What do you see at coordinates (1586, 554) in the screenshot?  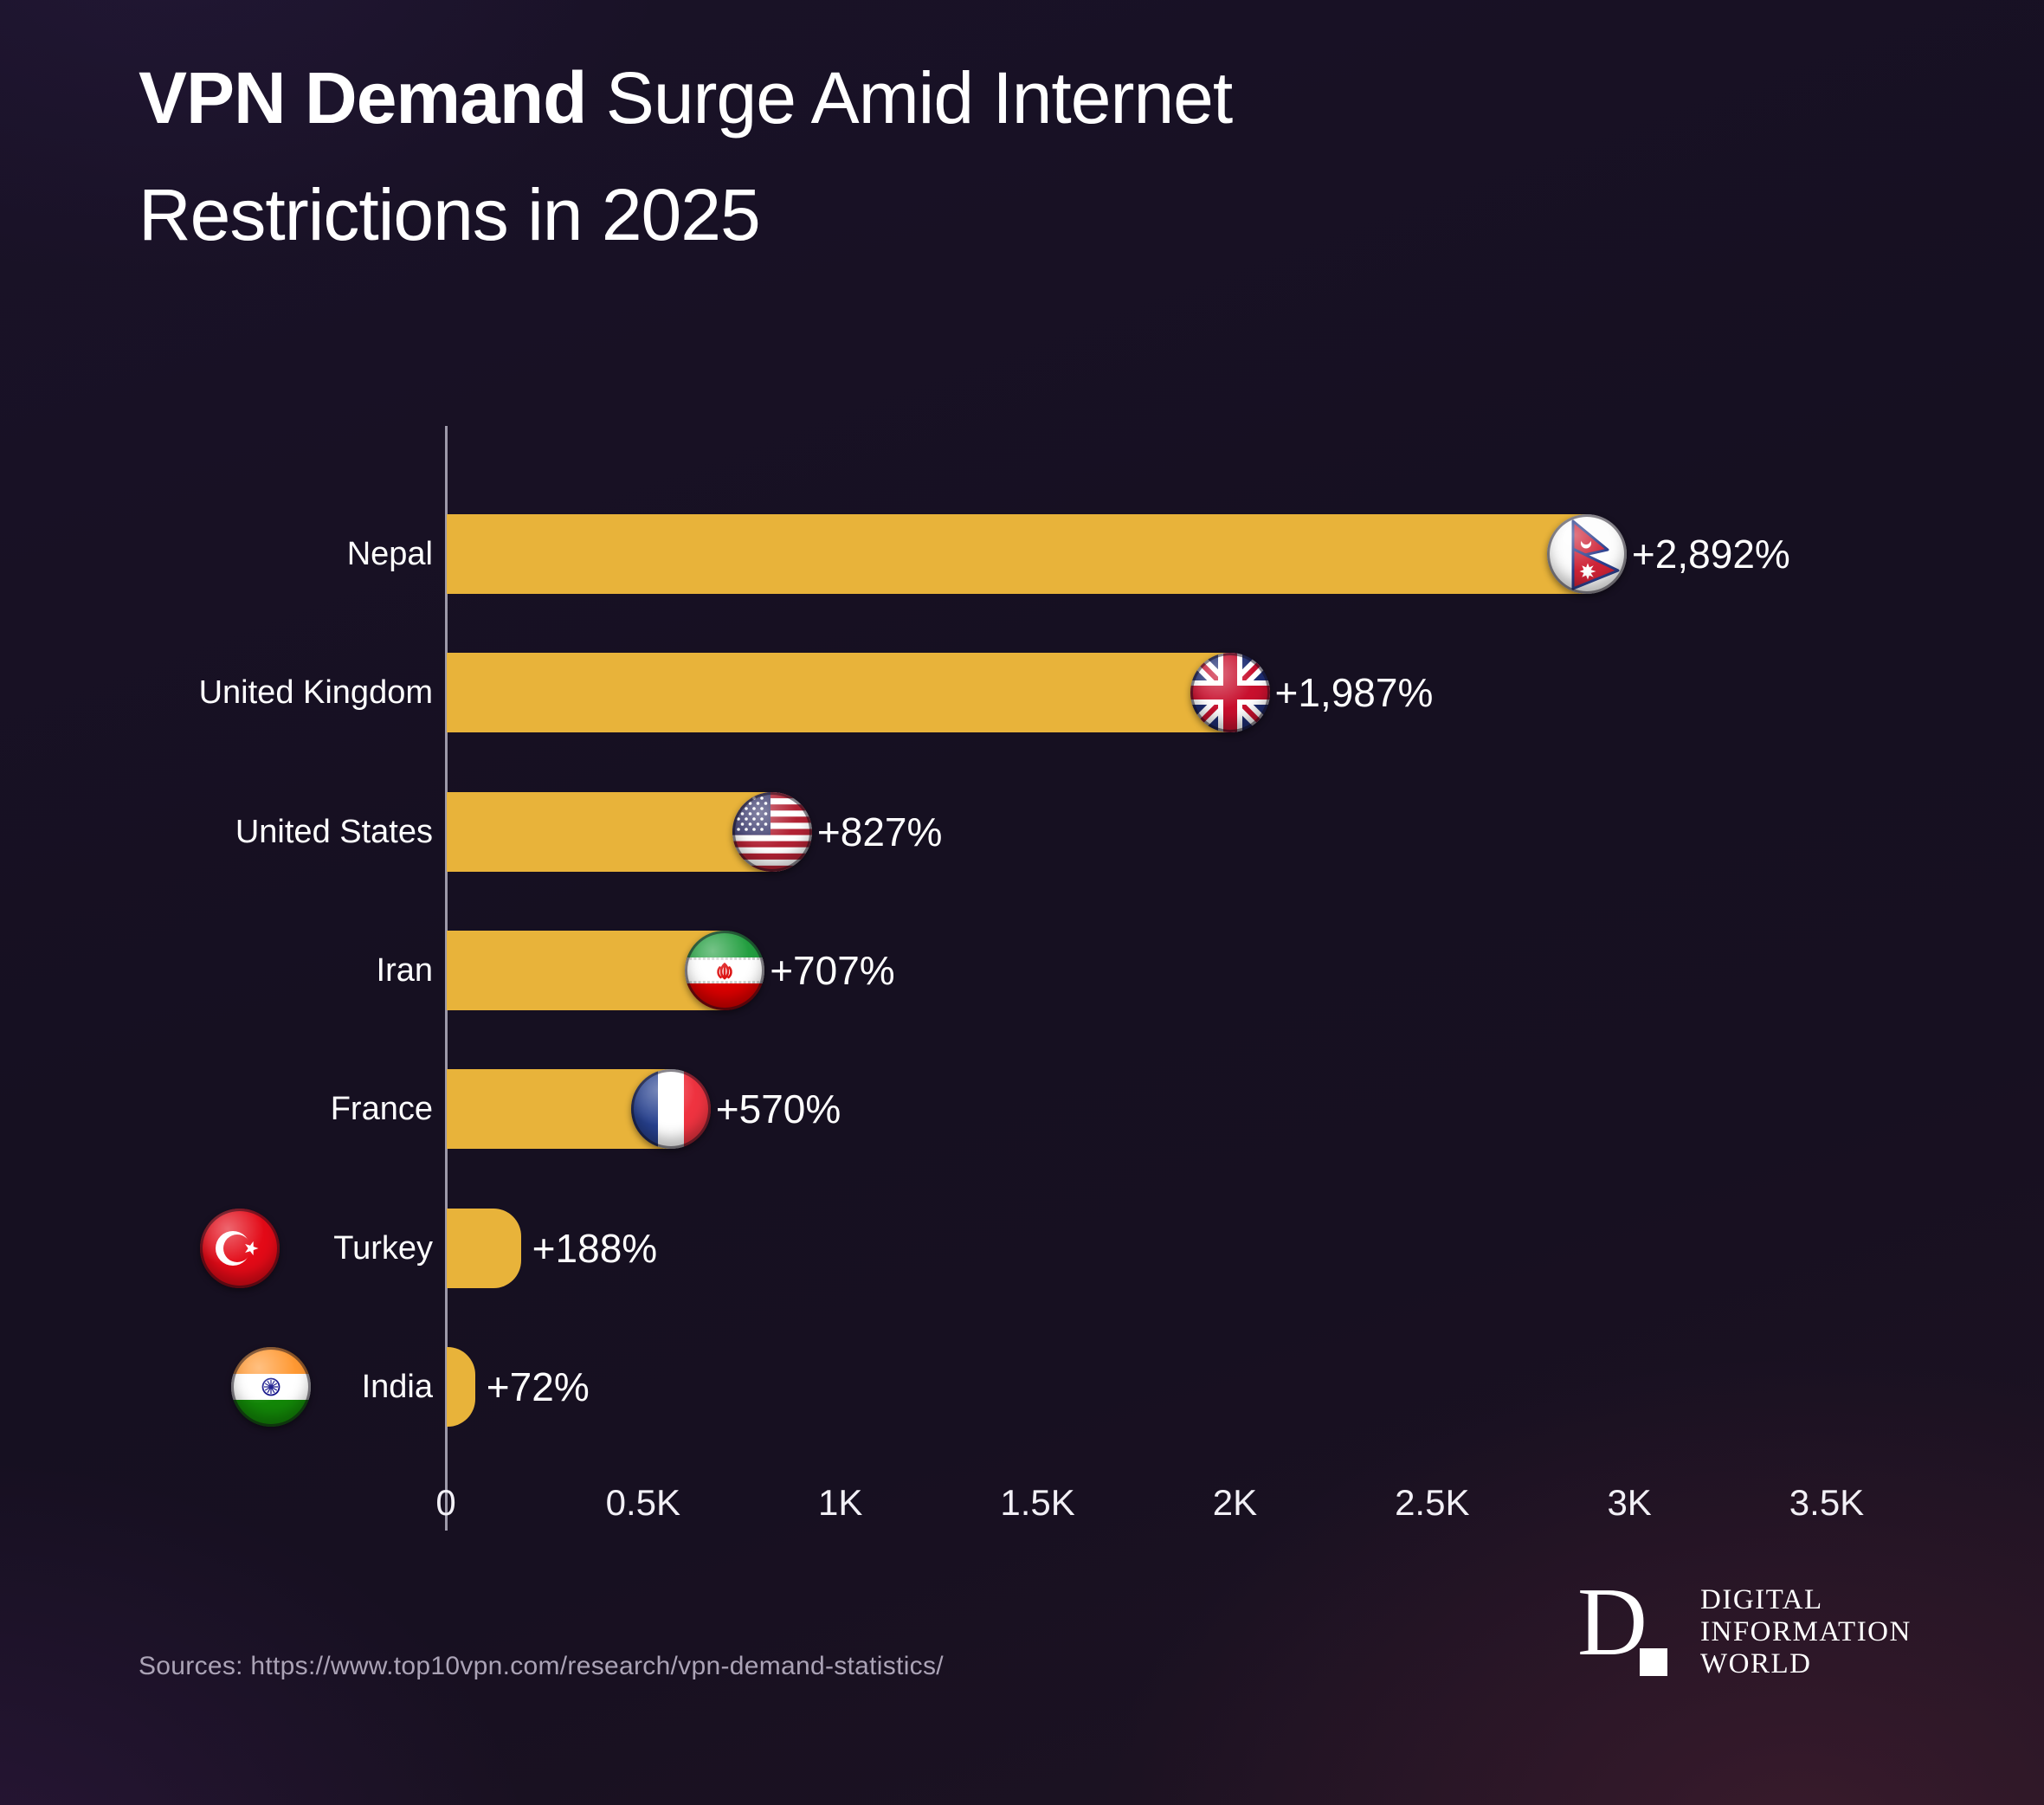 I see `nepal-flag-icon` at bounding box center [1586, 554].